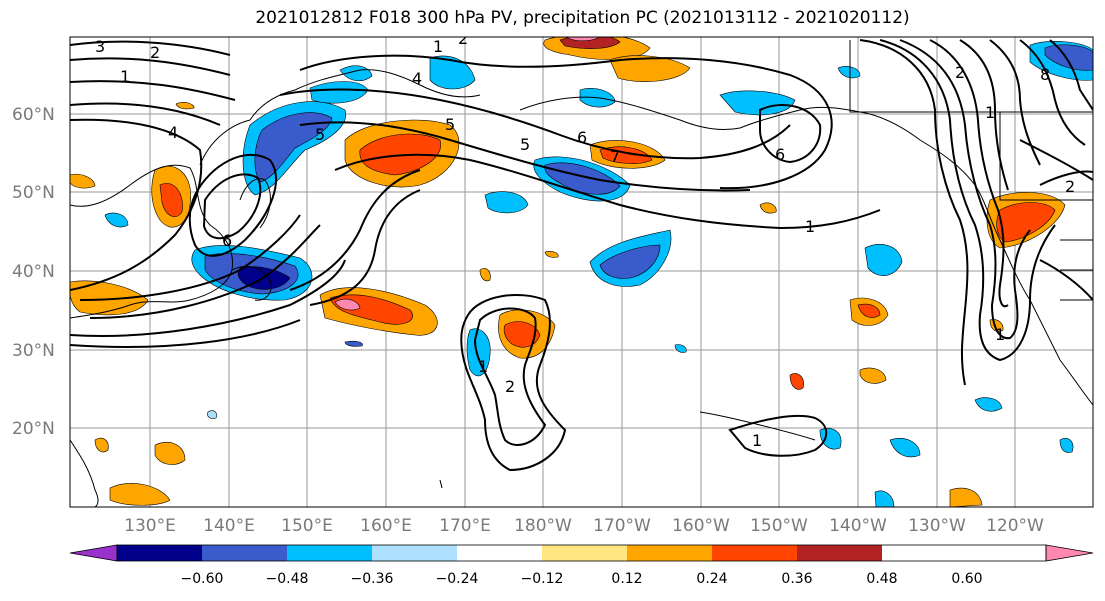  Describe the element at coordinates (881, 579) in the screenshot. I see `colorbar-tick-label: 0.48` at that location.